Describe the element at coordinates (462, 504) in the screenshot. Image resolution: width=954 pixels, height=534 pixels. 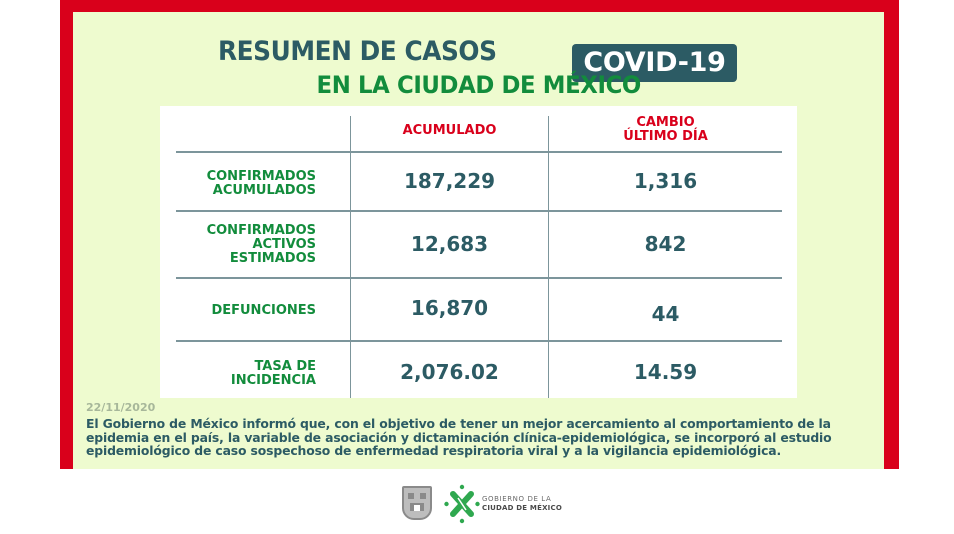
I see `cdmx-logo-icon` at that location.